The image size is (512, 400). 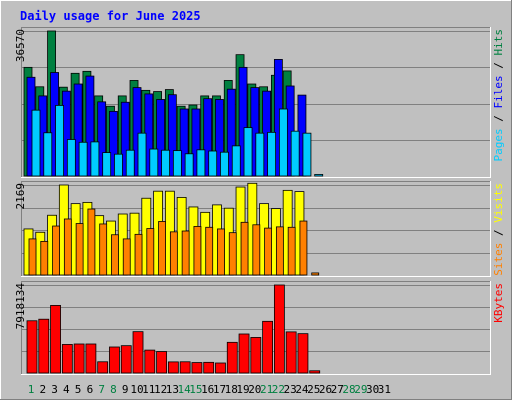 I want to click on x-label-day-19: 19, so click(x=242, y=389).